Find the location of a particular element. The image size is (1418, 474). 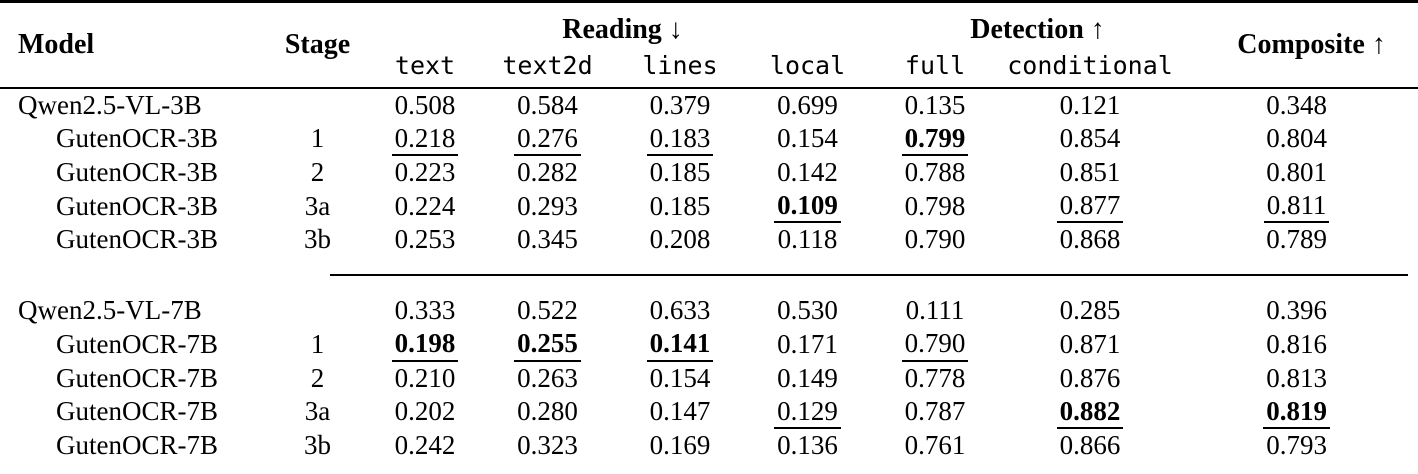

cell-local: 0.136 is located at coordinates (807, 445).